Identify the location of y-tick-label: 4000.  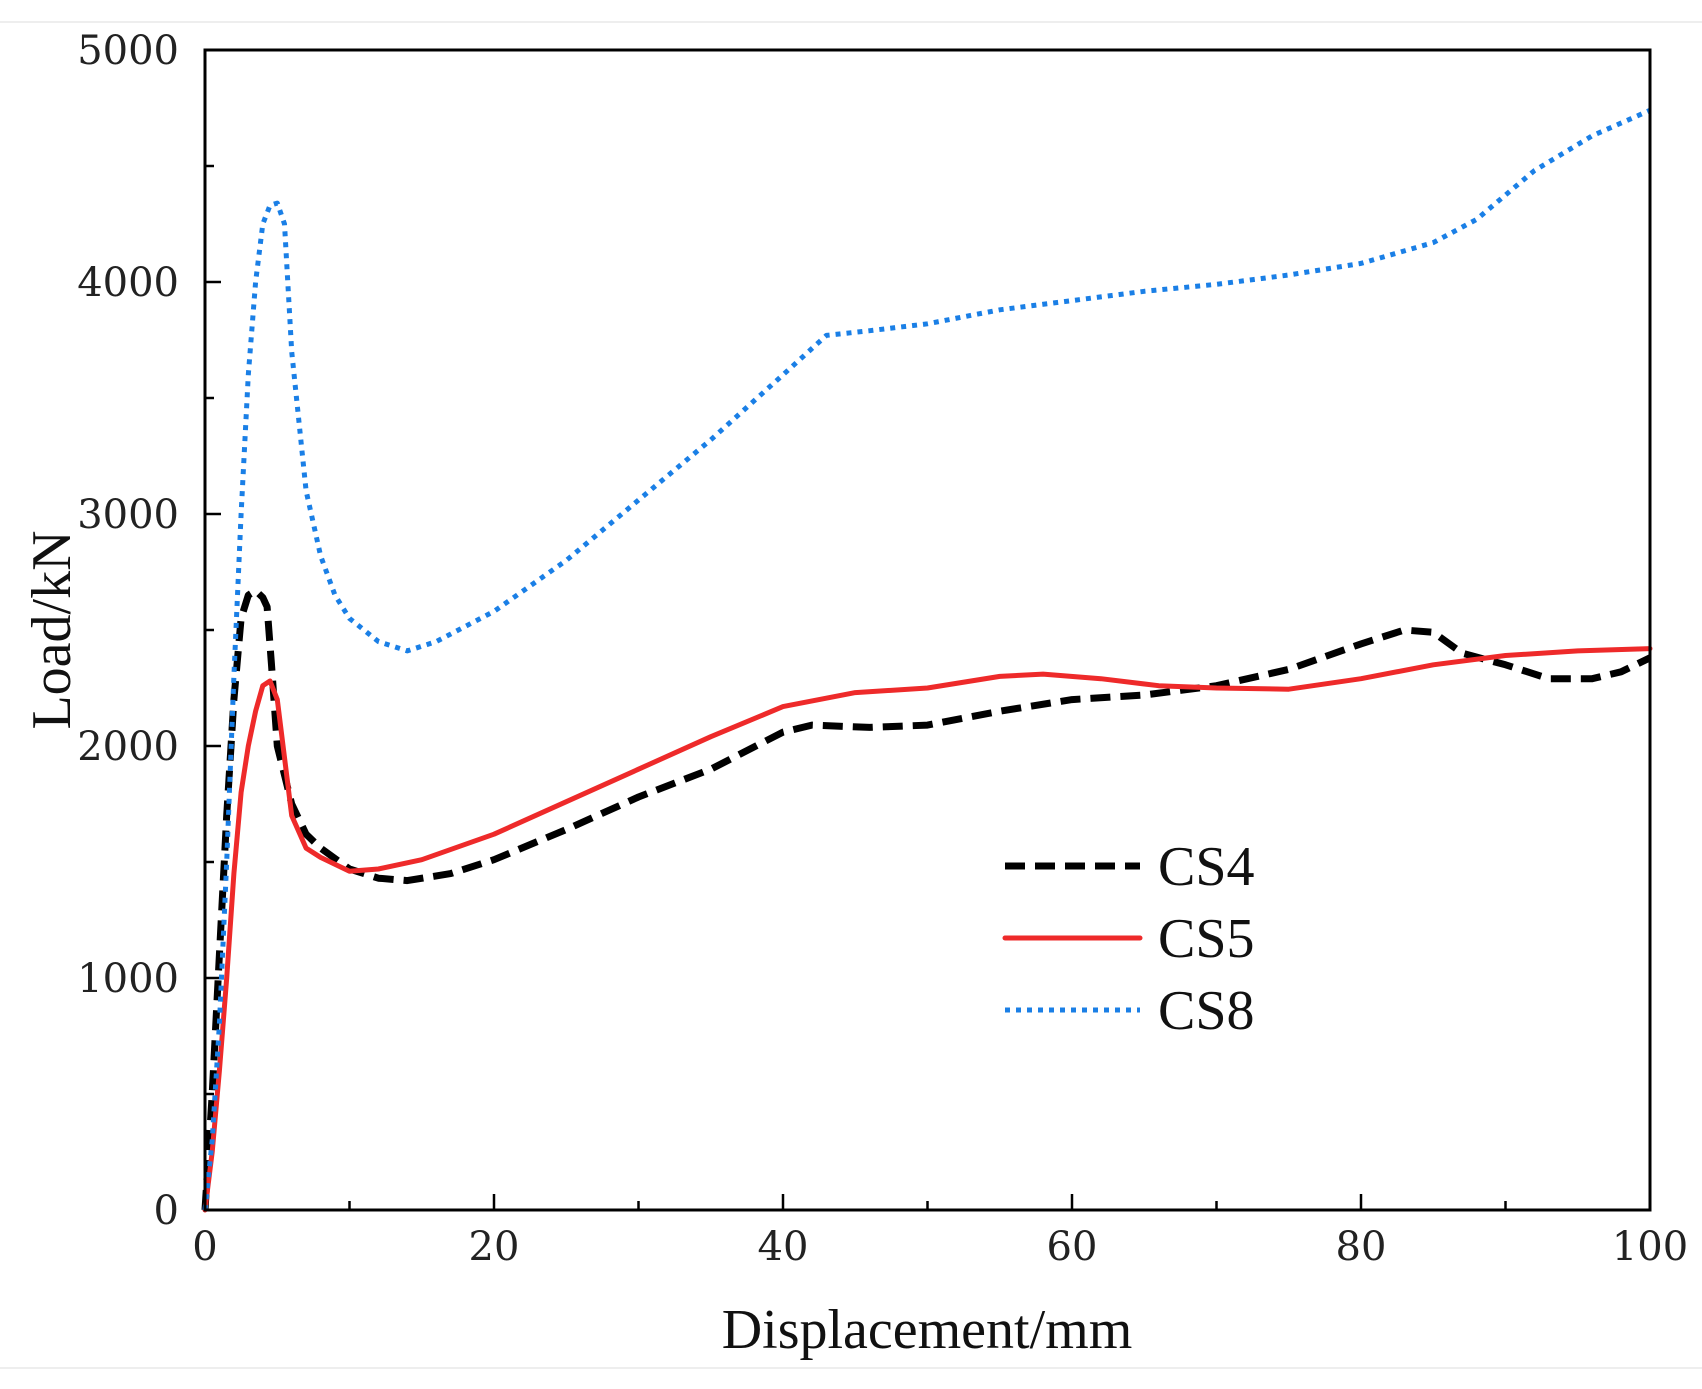
(128, 283).